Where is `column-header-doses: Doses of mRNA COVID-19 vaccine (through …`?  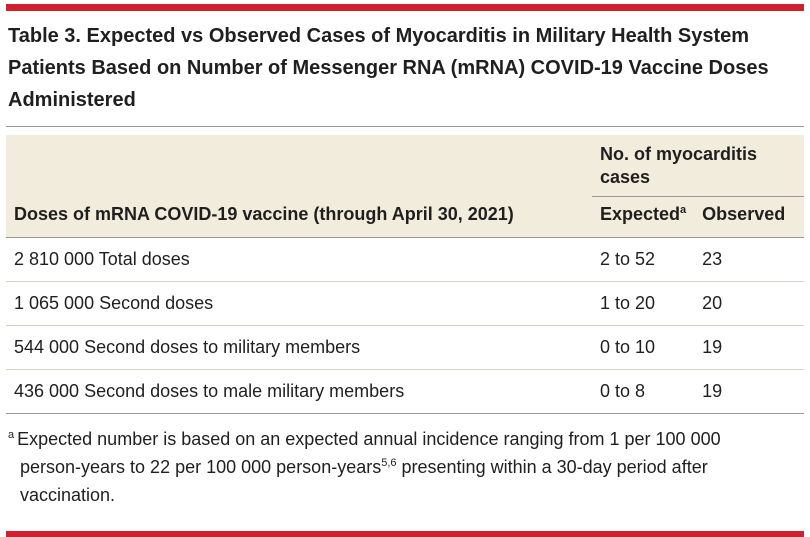 column-header-doses: Doses of mRNA COVID-19 vaccine (through … is located at coordinates (299, 186).